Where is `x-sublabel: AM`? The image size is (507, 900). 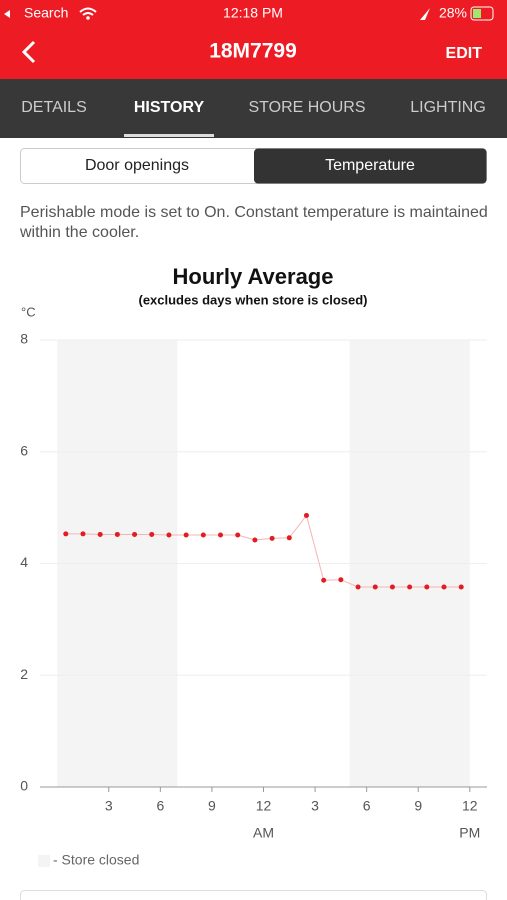 x-sublabel: AM is located at coordinates (263, 833).